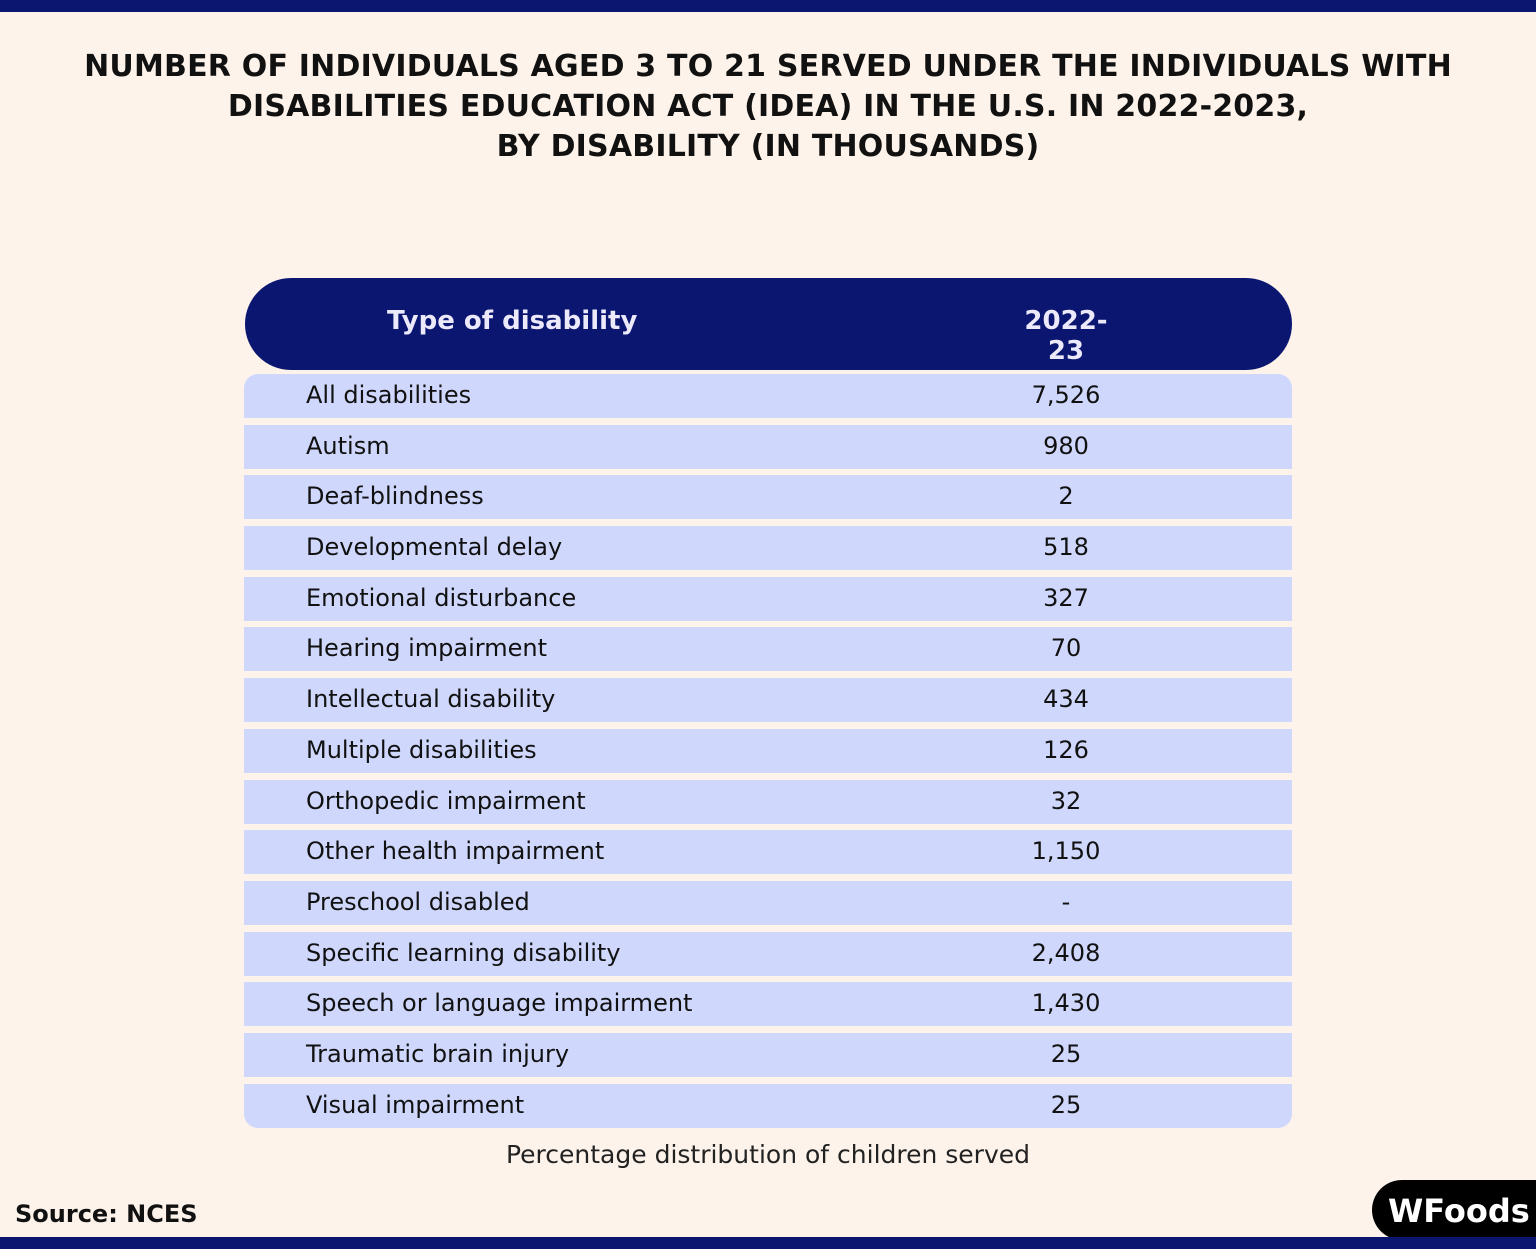 This screenshot has width=1536, height=1249. Describe the element at coordinates (768, 324) in the screenshot. I see `table-header: Type of disability 2022-23` at that location.